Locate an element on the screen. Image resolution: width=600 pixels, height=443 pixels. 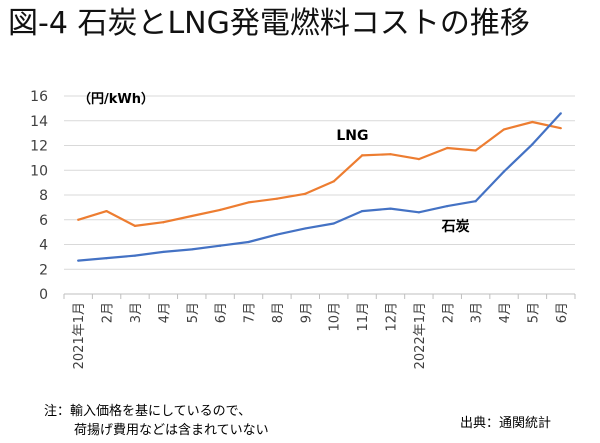
footnote: 注：輸入価格を基にしているので、 荷揚げ費用などは含まれていない is located at coordinates (156, 421).